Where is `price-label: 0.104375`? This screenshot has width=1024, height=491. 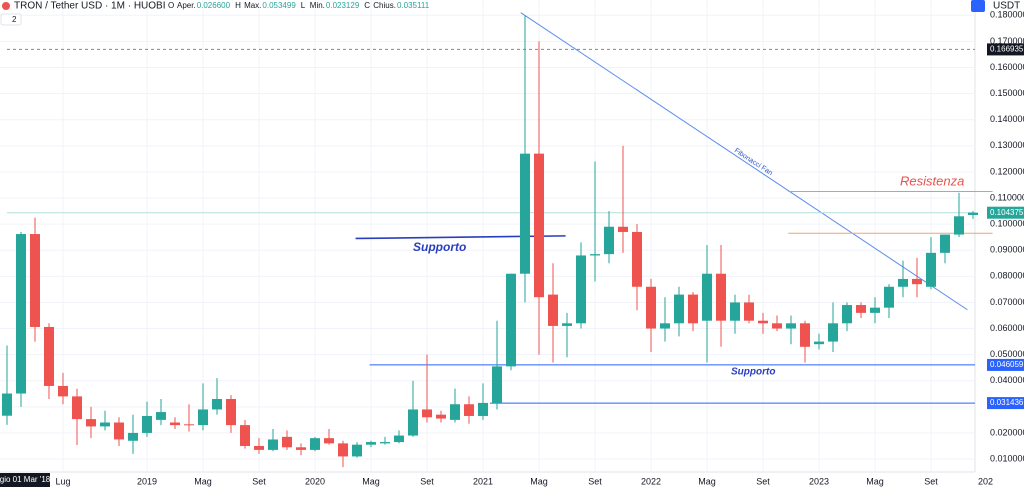 price-label: 0.104375 is located at coordinates (1007, 212).